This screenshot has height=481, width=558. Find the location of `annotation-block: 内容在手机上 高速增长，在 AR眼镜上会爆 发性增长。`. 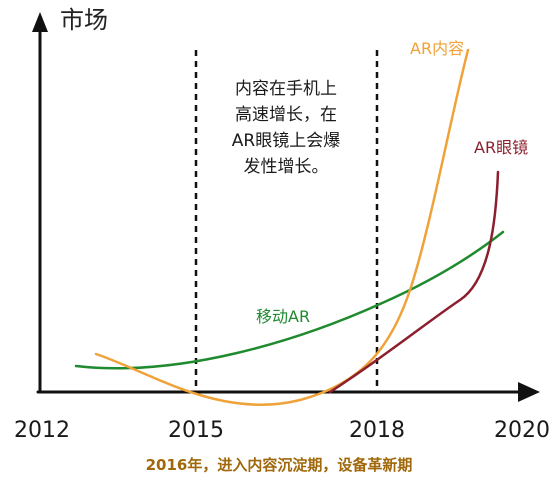

annotation-block: 内容在手机上 高速增长，在 AR眼镜上会爆 发性增长。 is located at coordinates (286, 128).